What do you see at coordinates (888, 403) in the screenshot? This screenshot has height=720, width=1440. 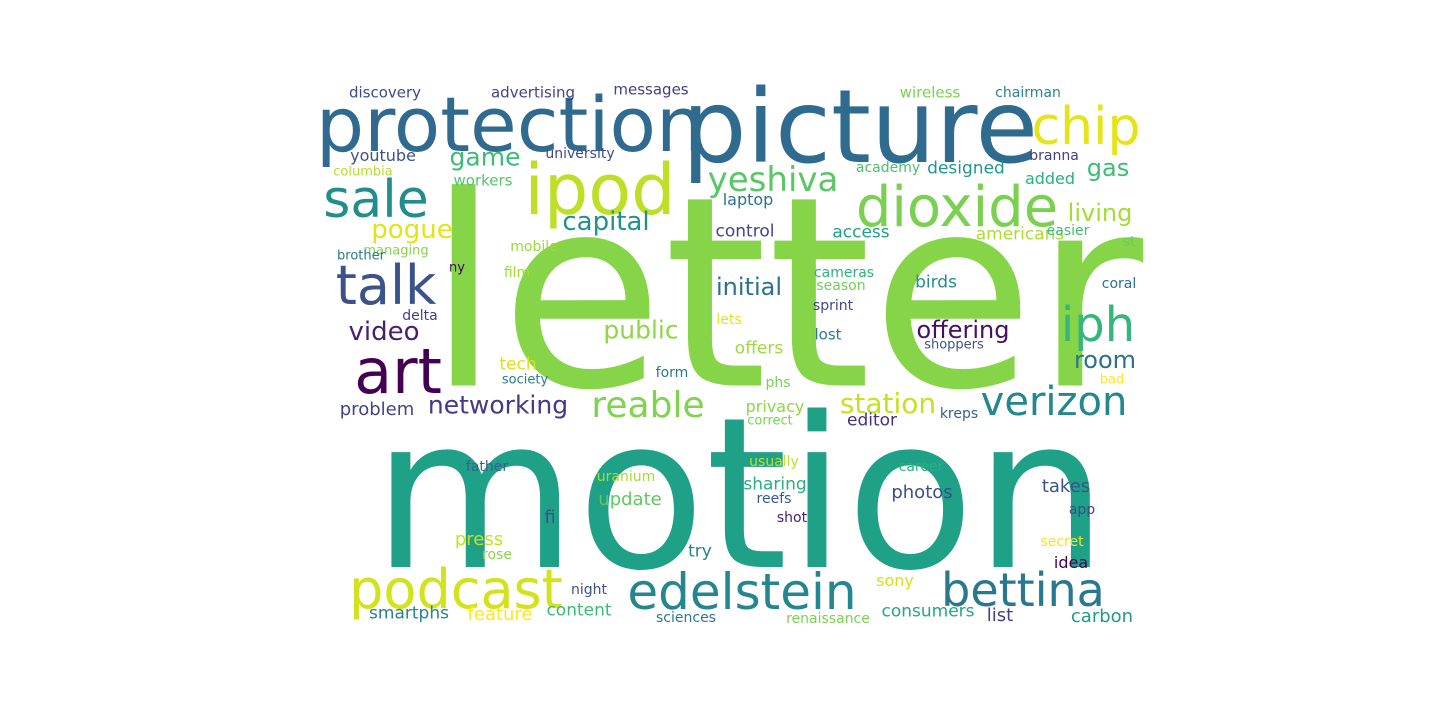 I see `word-station: station` at bounding box center [888, 403].